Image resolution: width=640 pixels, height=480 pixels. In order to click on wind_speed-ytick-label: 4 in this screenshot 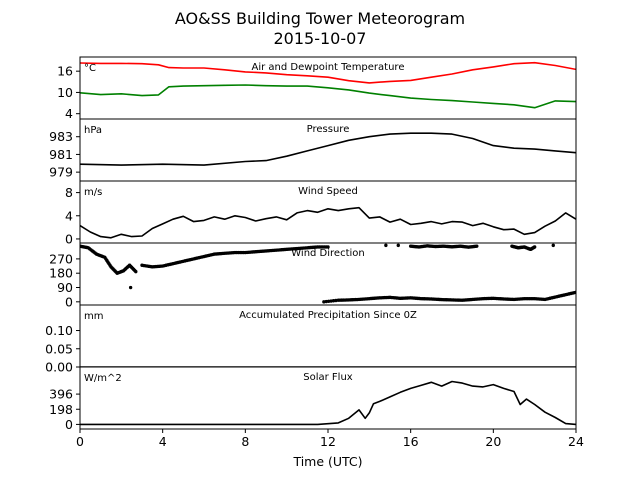, I will do `click(69, 215)`.